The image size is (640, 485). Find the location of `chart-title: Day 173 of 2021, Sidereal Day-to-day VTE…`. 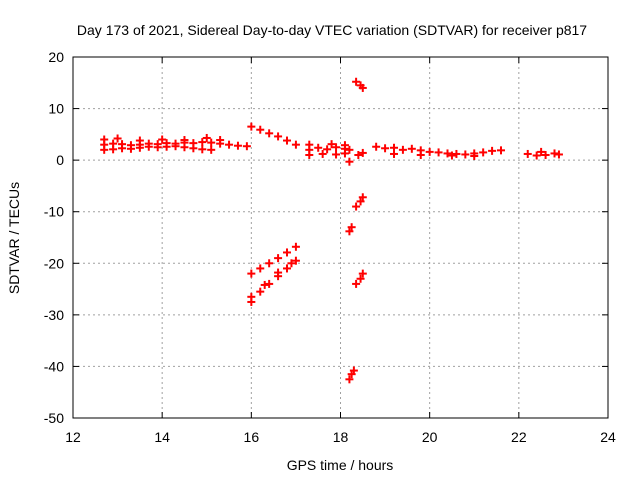

chart-title: Day 173 of 2021, Sidereal Day-to-day VTE… is located at coordinates (332, 30).